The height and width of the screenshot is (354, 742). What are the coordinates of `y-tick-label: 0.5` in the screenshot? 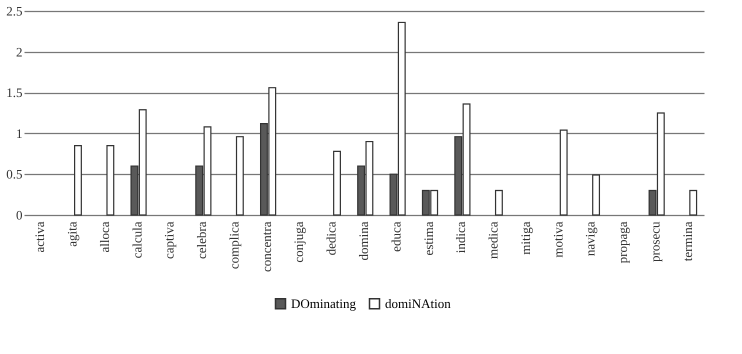 It's located at (14, 174).